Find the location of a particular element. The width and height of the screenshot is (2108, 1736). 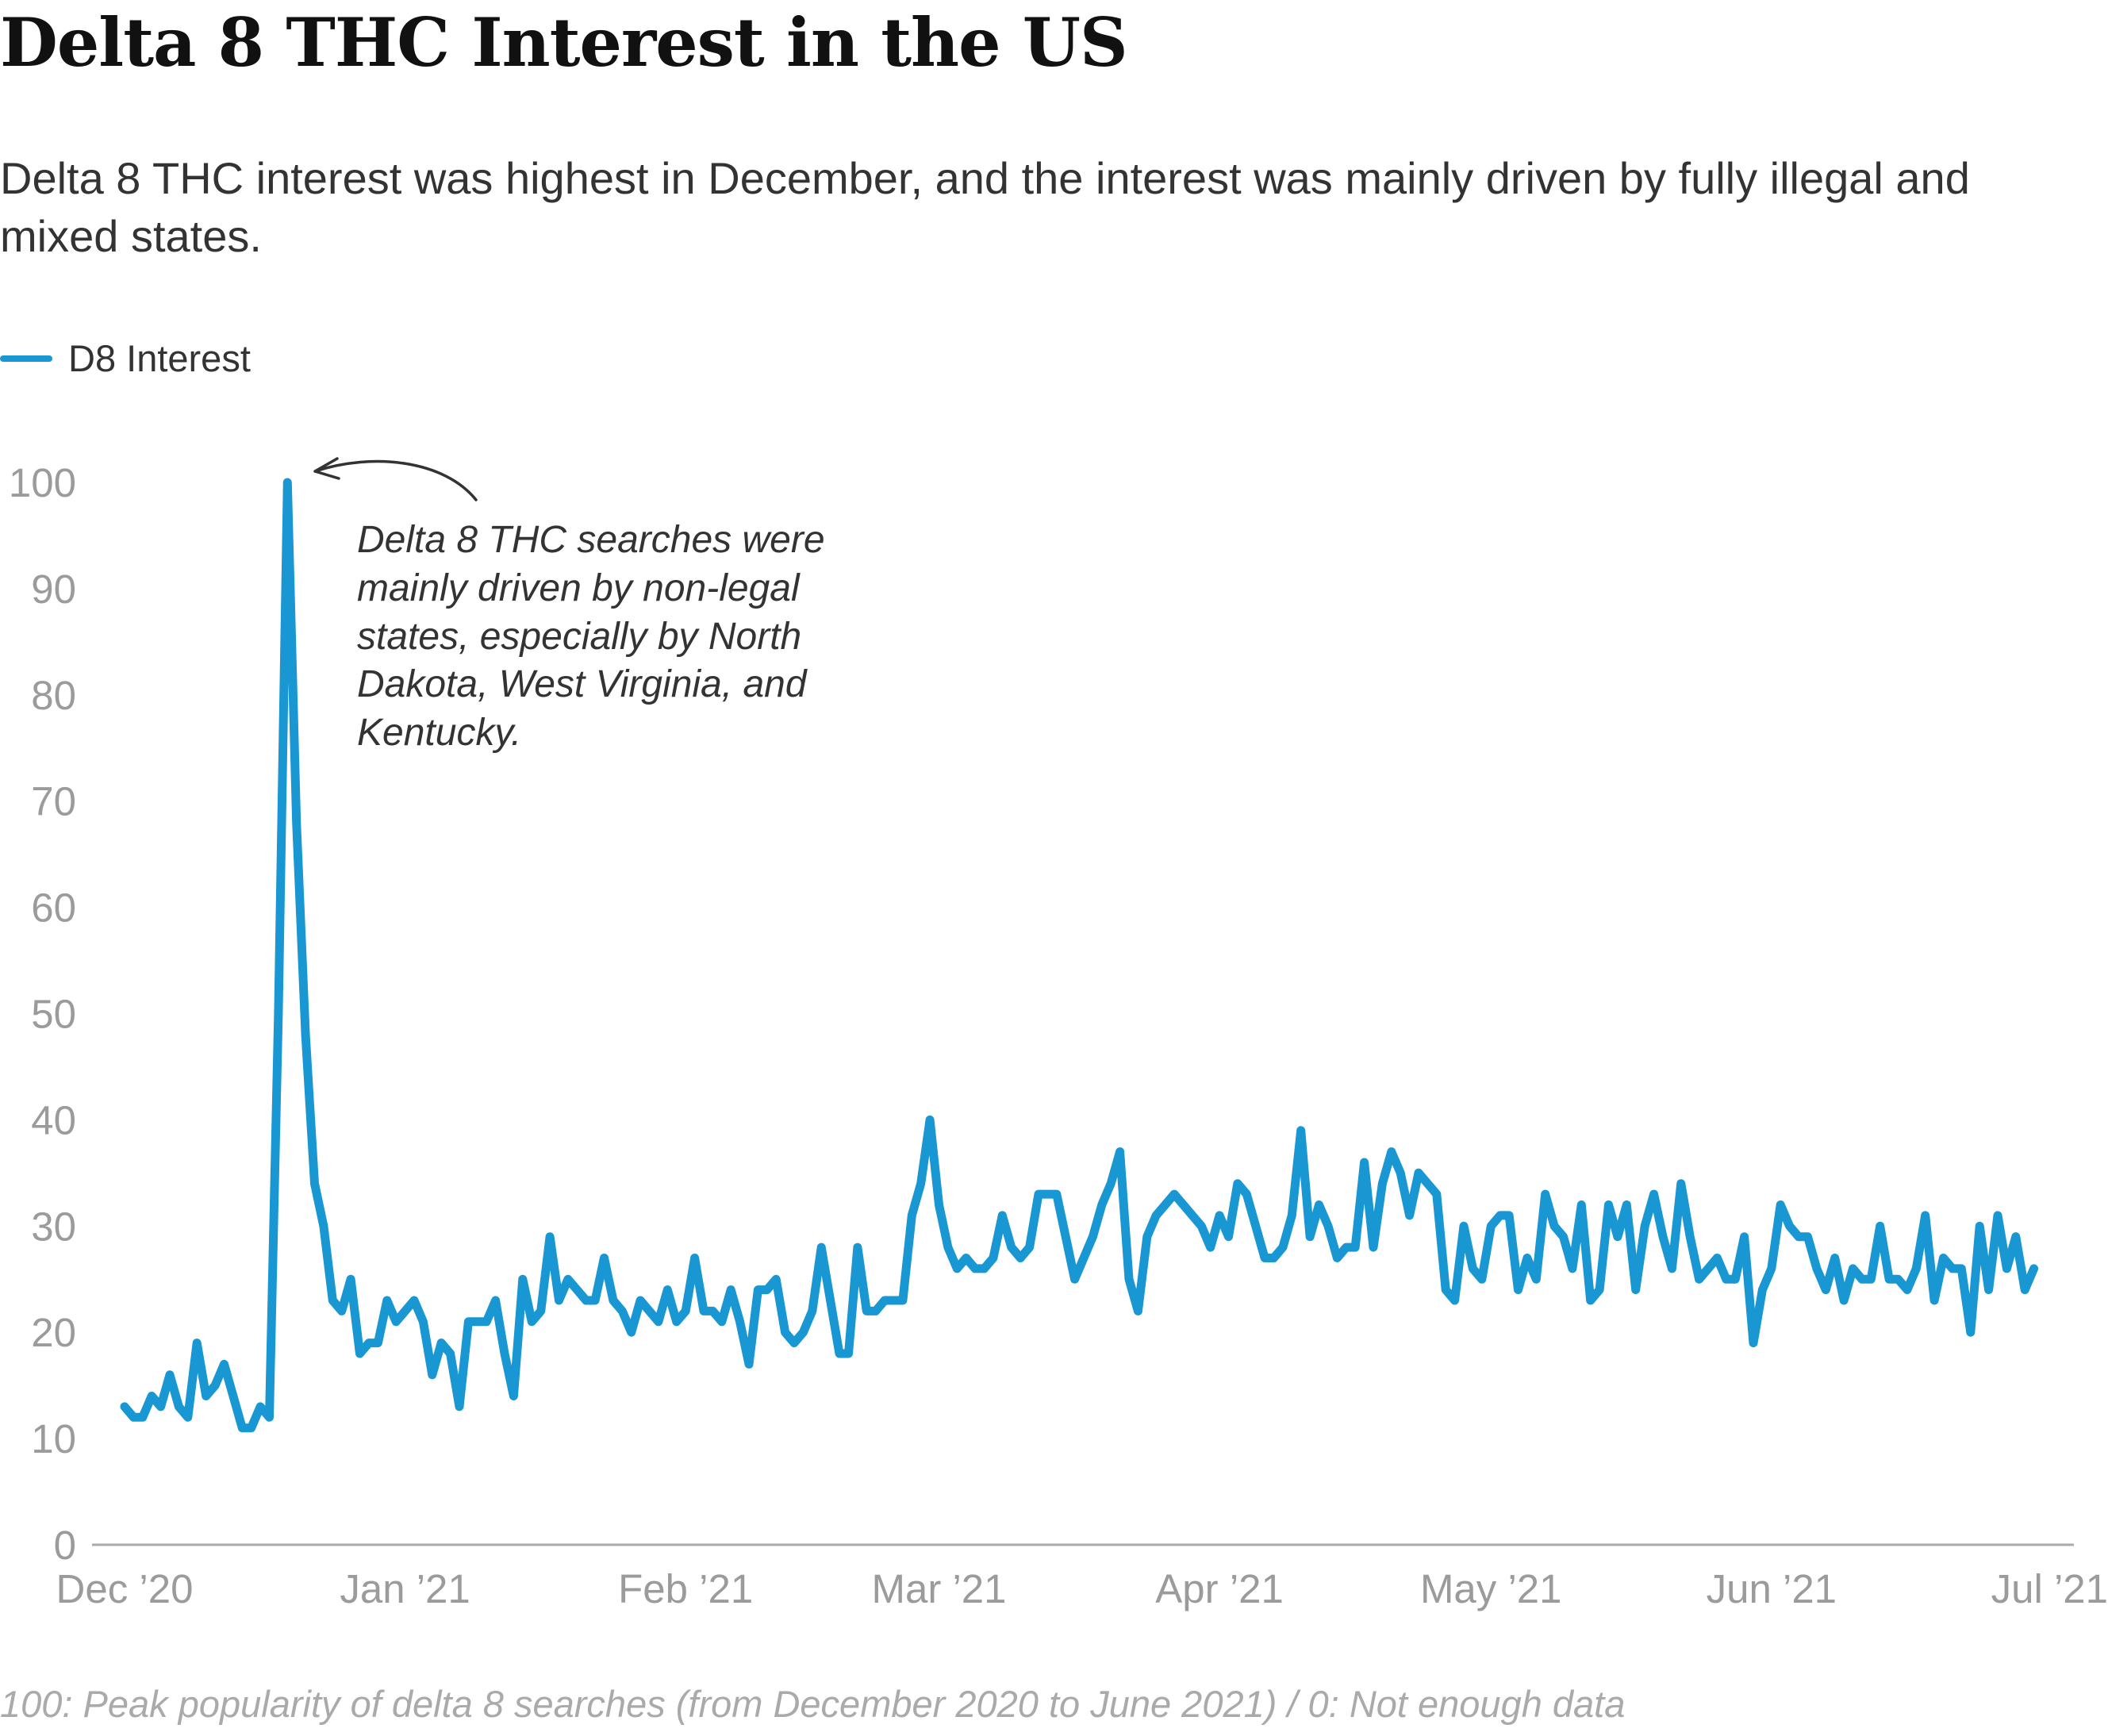

legend: D8 Interest is located at coordinates (126, 358).